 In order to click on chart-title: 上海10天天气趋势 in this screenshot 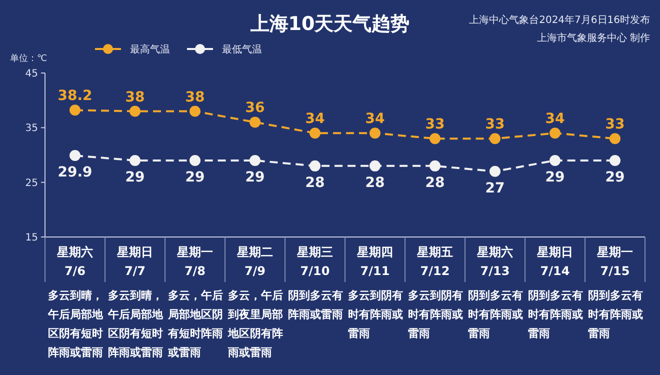, I will do `click(329, 24)`.